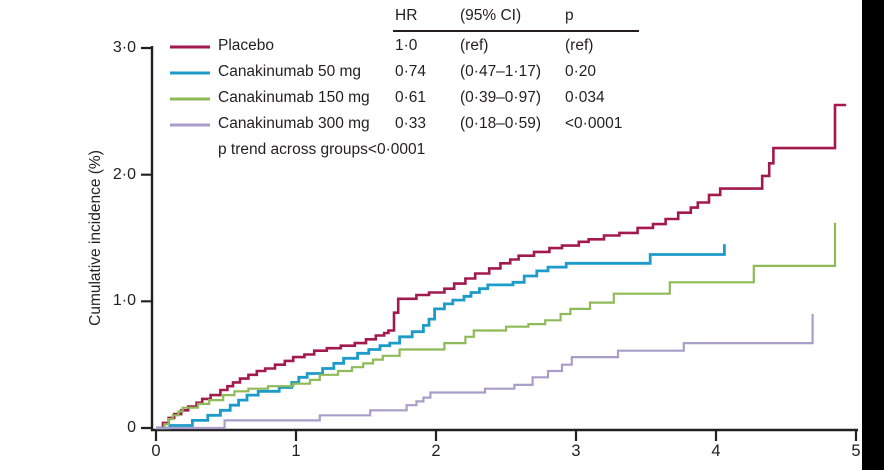 The image size is (884, 470). What do you see at coordinates (406, 45) in the screenshot?
I see `hr-placebo: 1·0` at bounding box center [406, 45].